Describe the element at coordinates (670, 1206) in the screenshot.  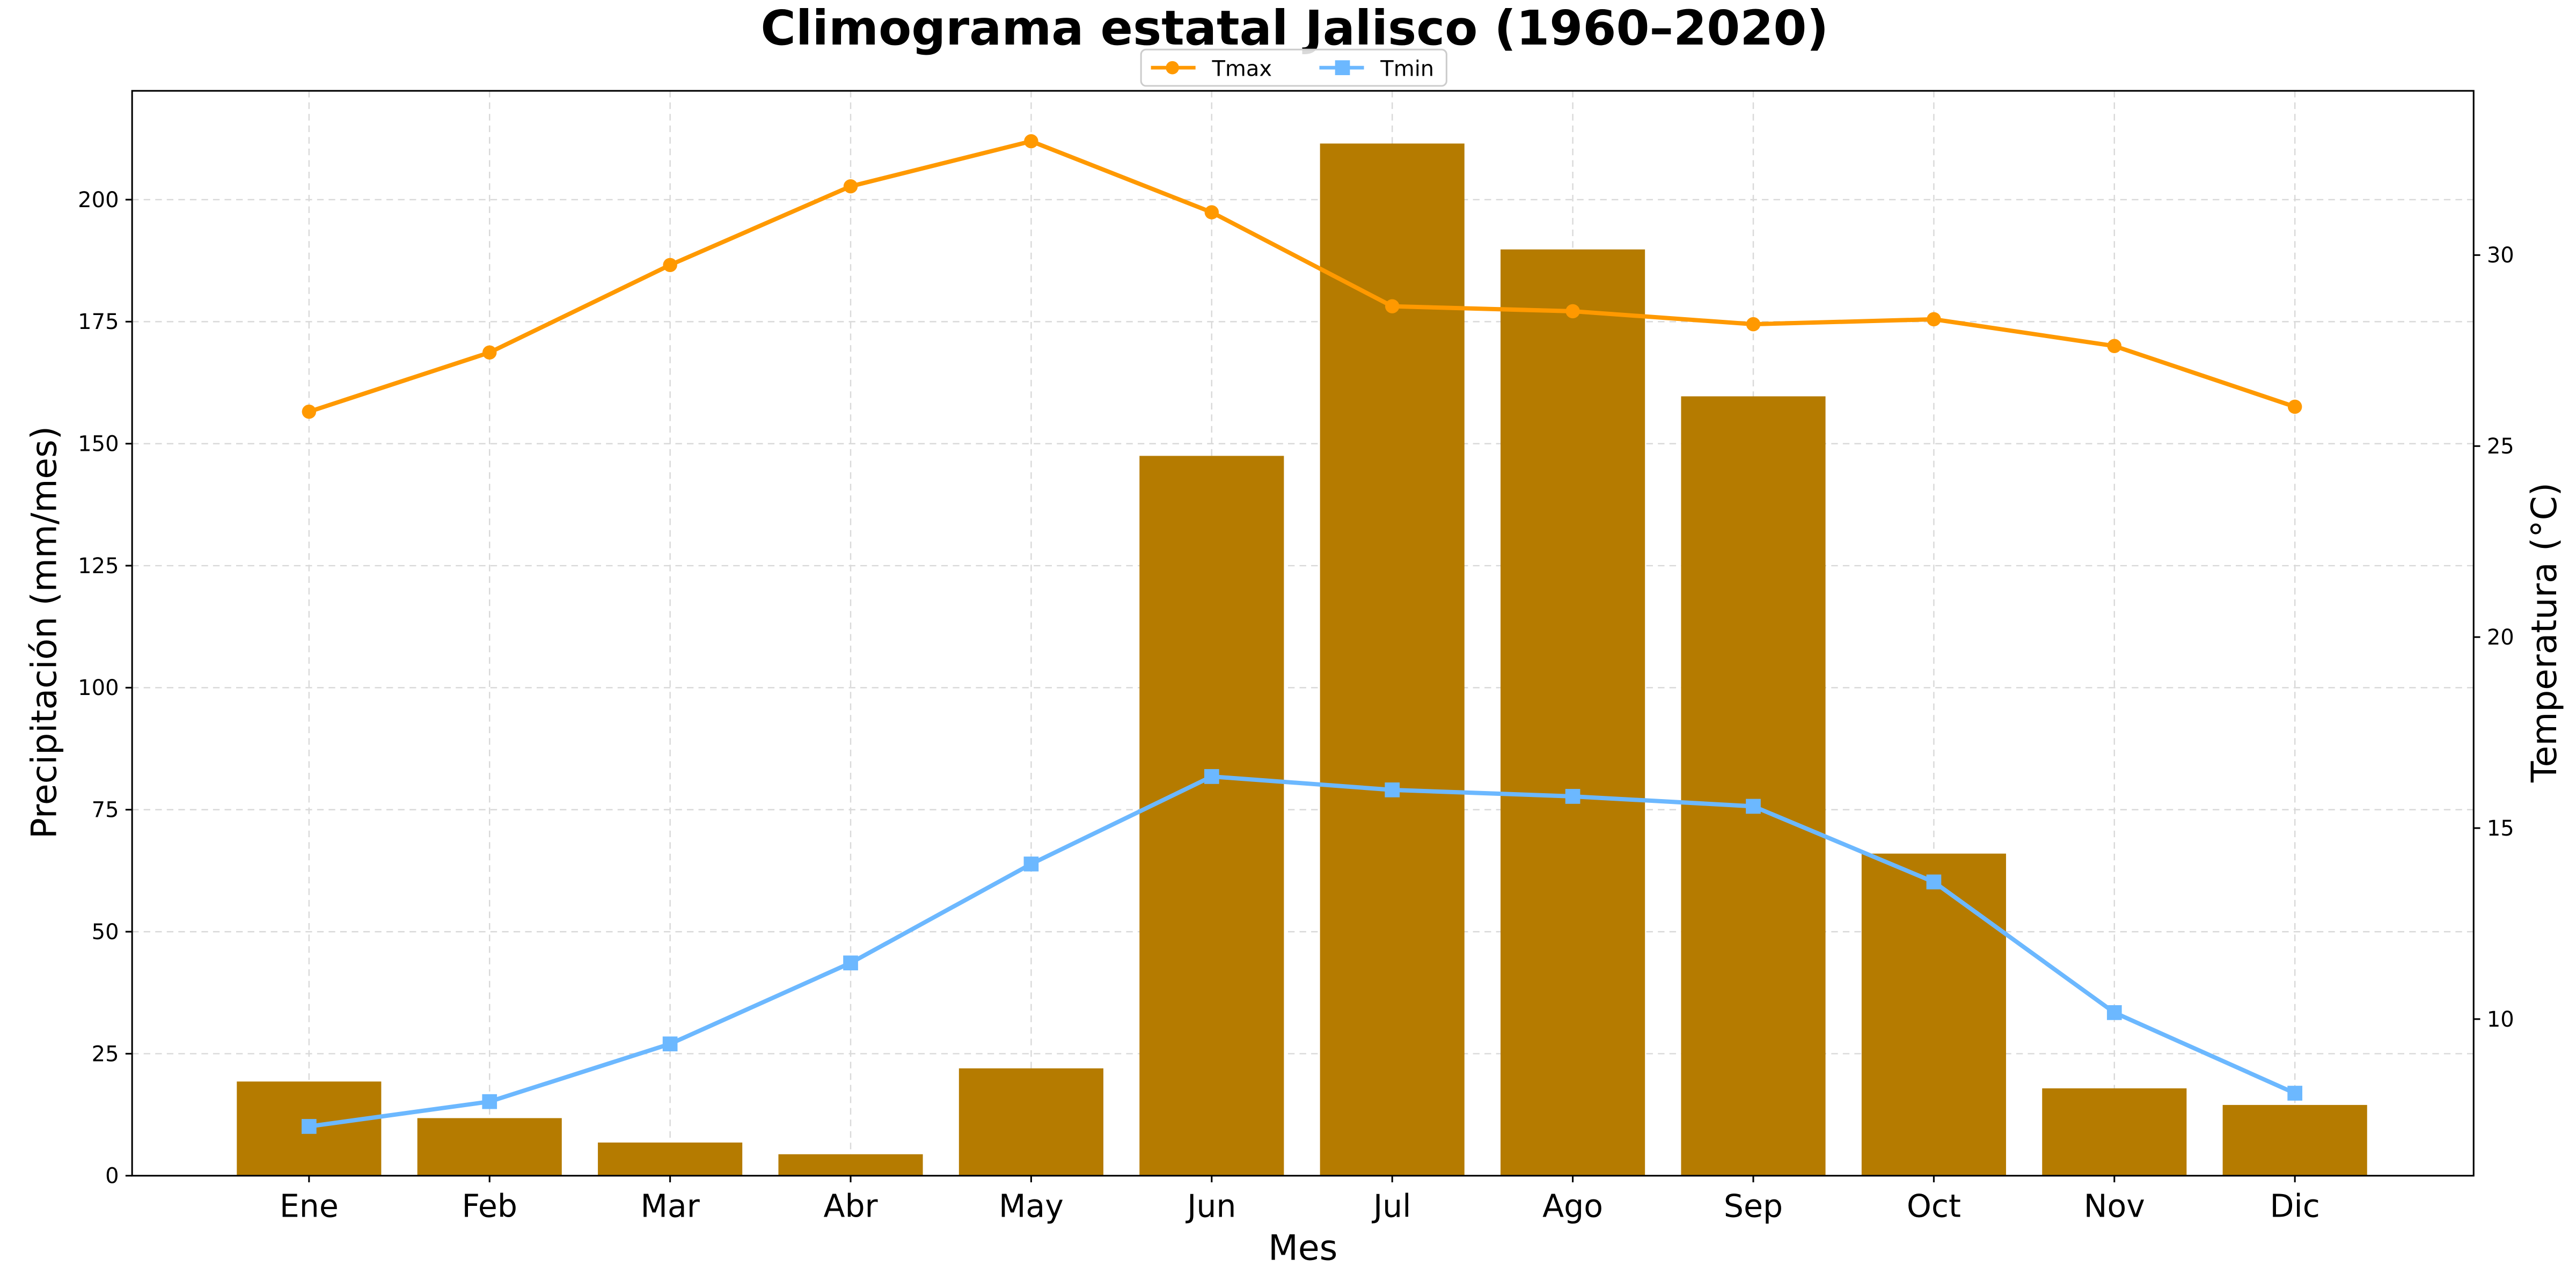
I see `x-tick-label: Mar` at that location.